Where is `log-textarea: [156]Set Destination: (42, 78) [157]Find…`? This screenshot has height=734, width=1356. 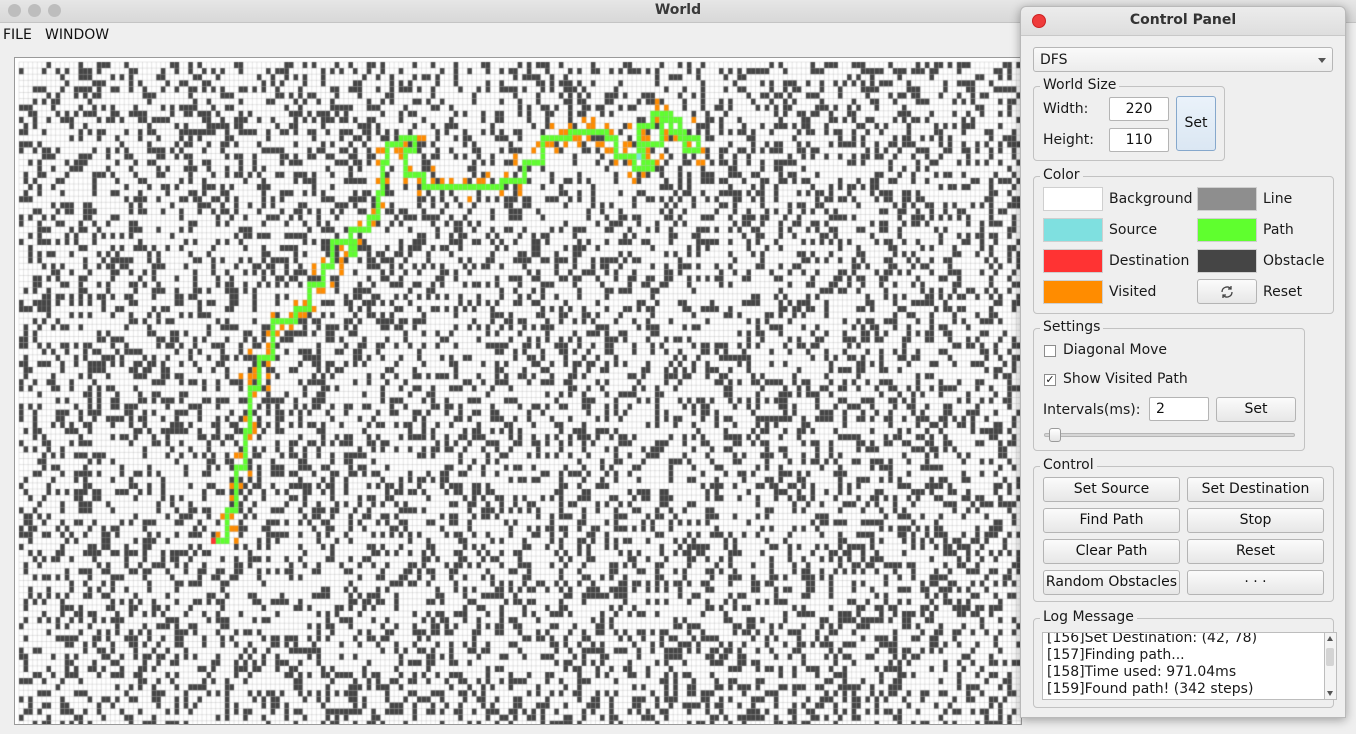 log-textarea: [156]Set Destination: (42, 78) [157]Find… is located at coordinates (1183, 666).